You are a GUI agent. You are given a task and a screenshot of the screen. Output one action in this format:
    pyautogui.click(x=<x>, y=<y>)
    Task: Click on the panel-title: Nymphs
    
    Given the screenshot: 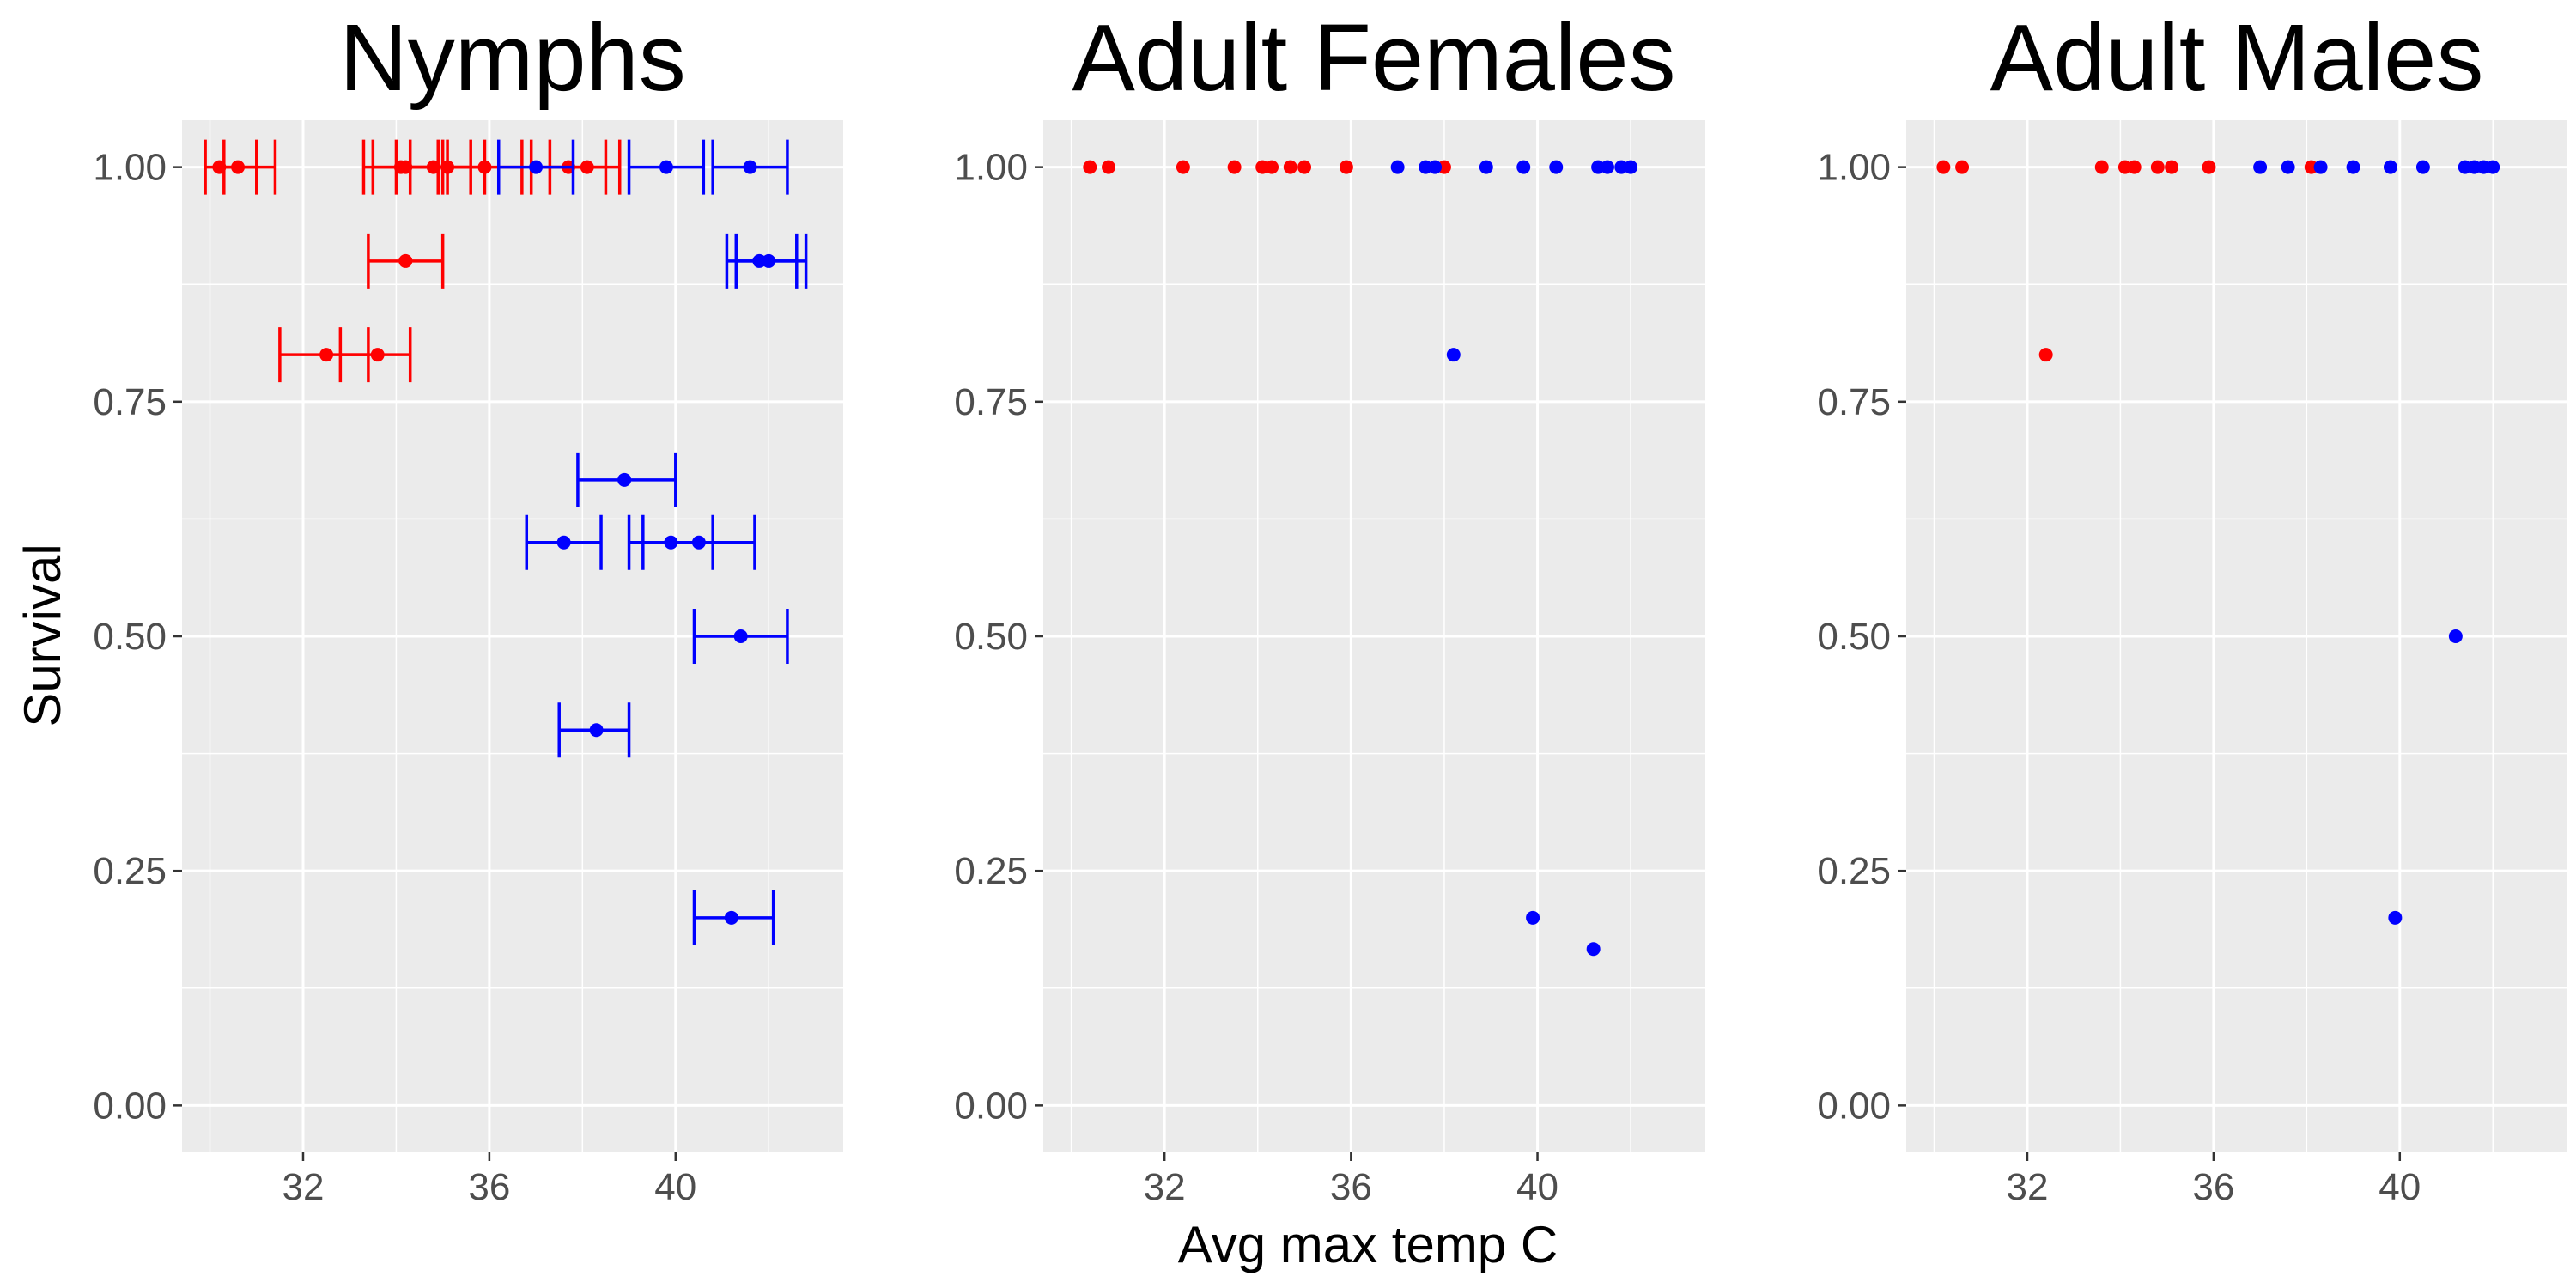 What is the action you would take?
    pyautogui.click(x=512, y=58)
    